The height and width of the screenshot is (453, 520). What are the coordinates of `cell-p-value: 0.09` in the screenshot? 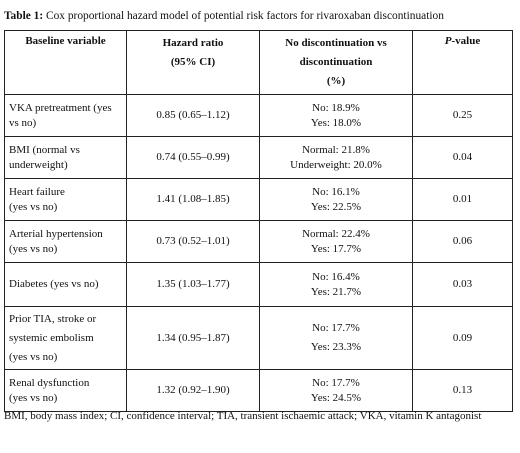 It's located at (462, 338).